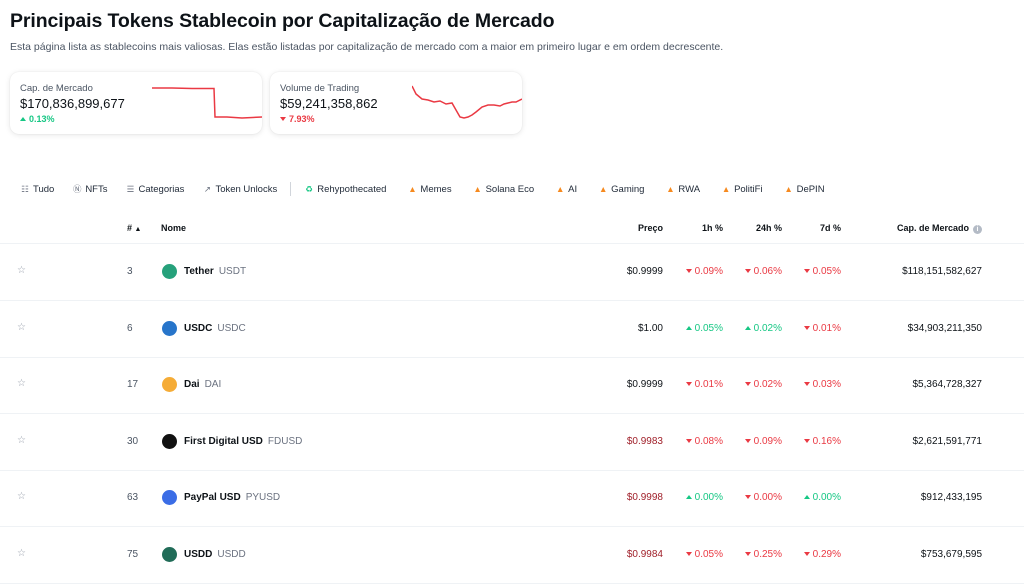 The height and width of the screenshot is (586, 1024). I want to click on change-7d-cell: 0.16%, so click(822, 441).